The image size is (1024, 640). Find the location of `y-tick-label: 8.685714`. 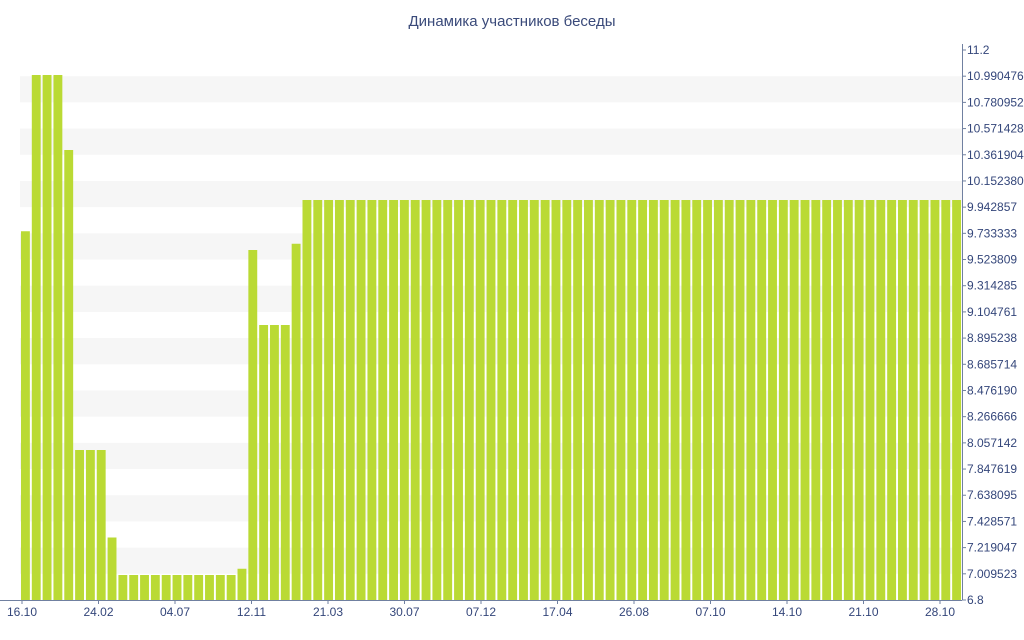

y-tick-label: 8.685714 is located at coordinates (992, 364).